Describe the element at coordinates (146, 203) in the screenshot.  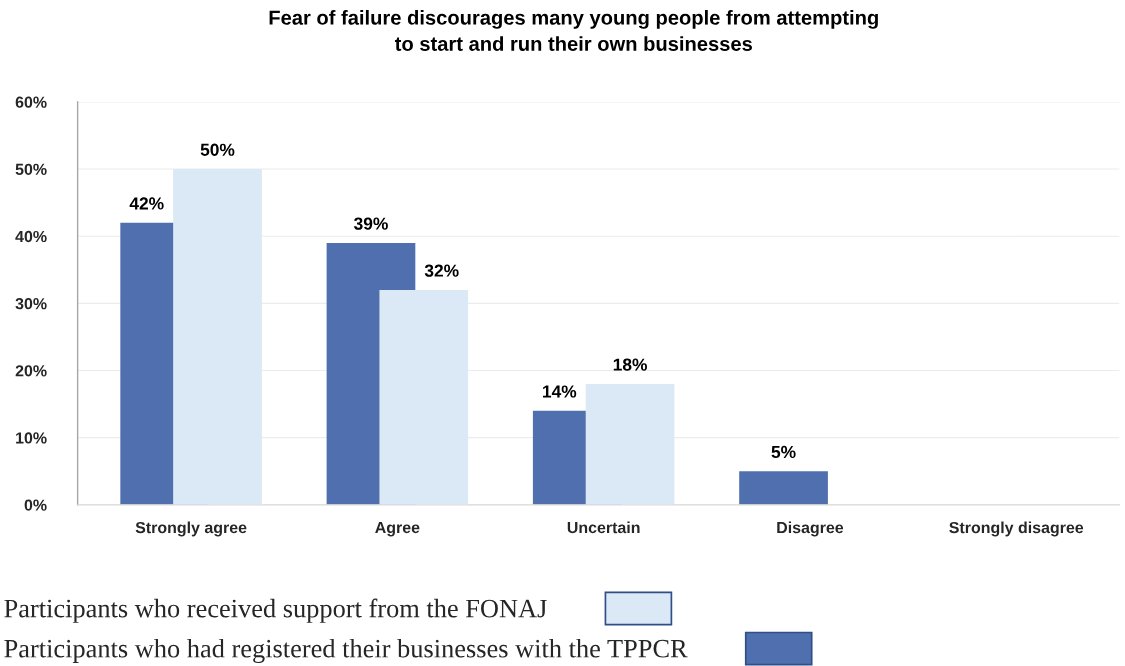
I see `data-label: 42%` at that location.